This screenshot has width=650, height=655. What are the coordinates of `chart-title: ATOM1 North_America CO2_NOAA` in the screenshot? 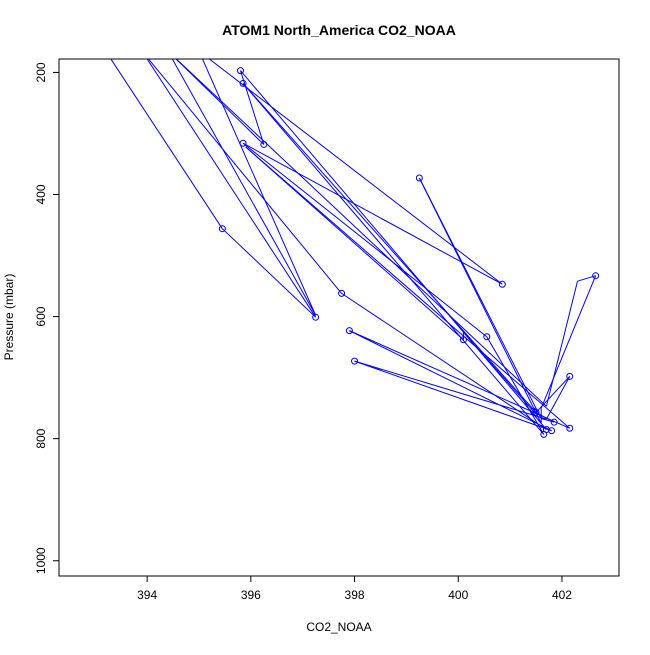 It's located at (339, 30).